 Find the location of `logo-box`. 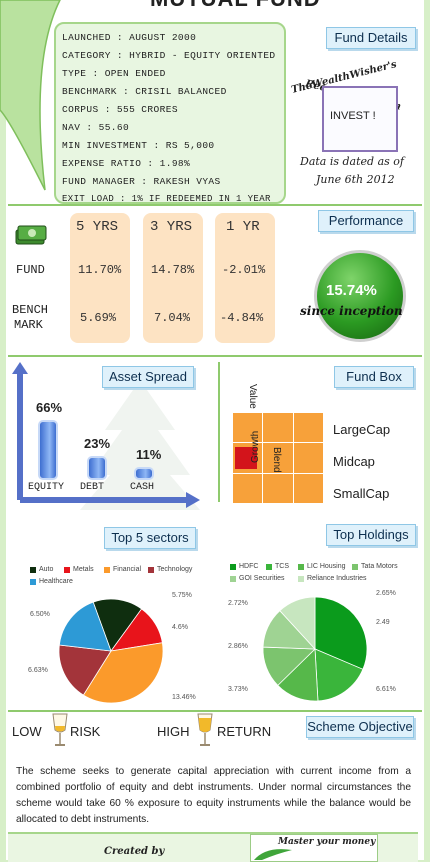

logo-box is located at coordinates (314, 848).